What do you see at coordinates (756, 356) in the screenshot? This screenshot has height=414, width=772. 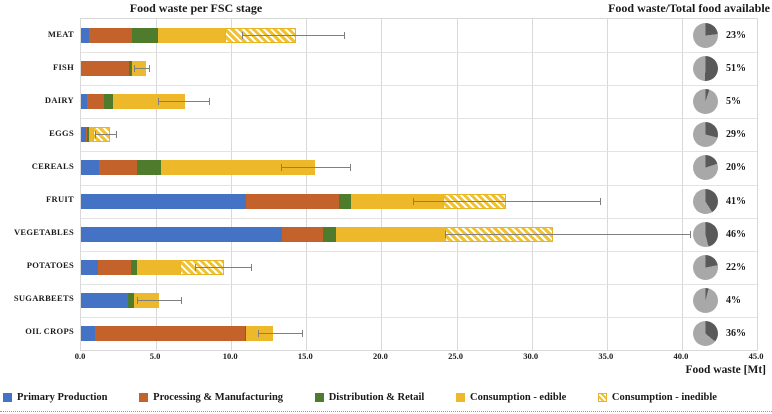 I see `x-tick: 45.0` at bounding box center [756, 356].